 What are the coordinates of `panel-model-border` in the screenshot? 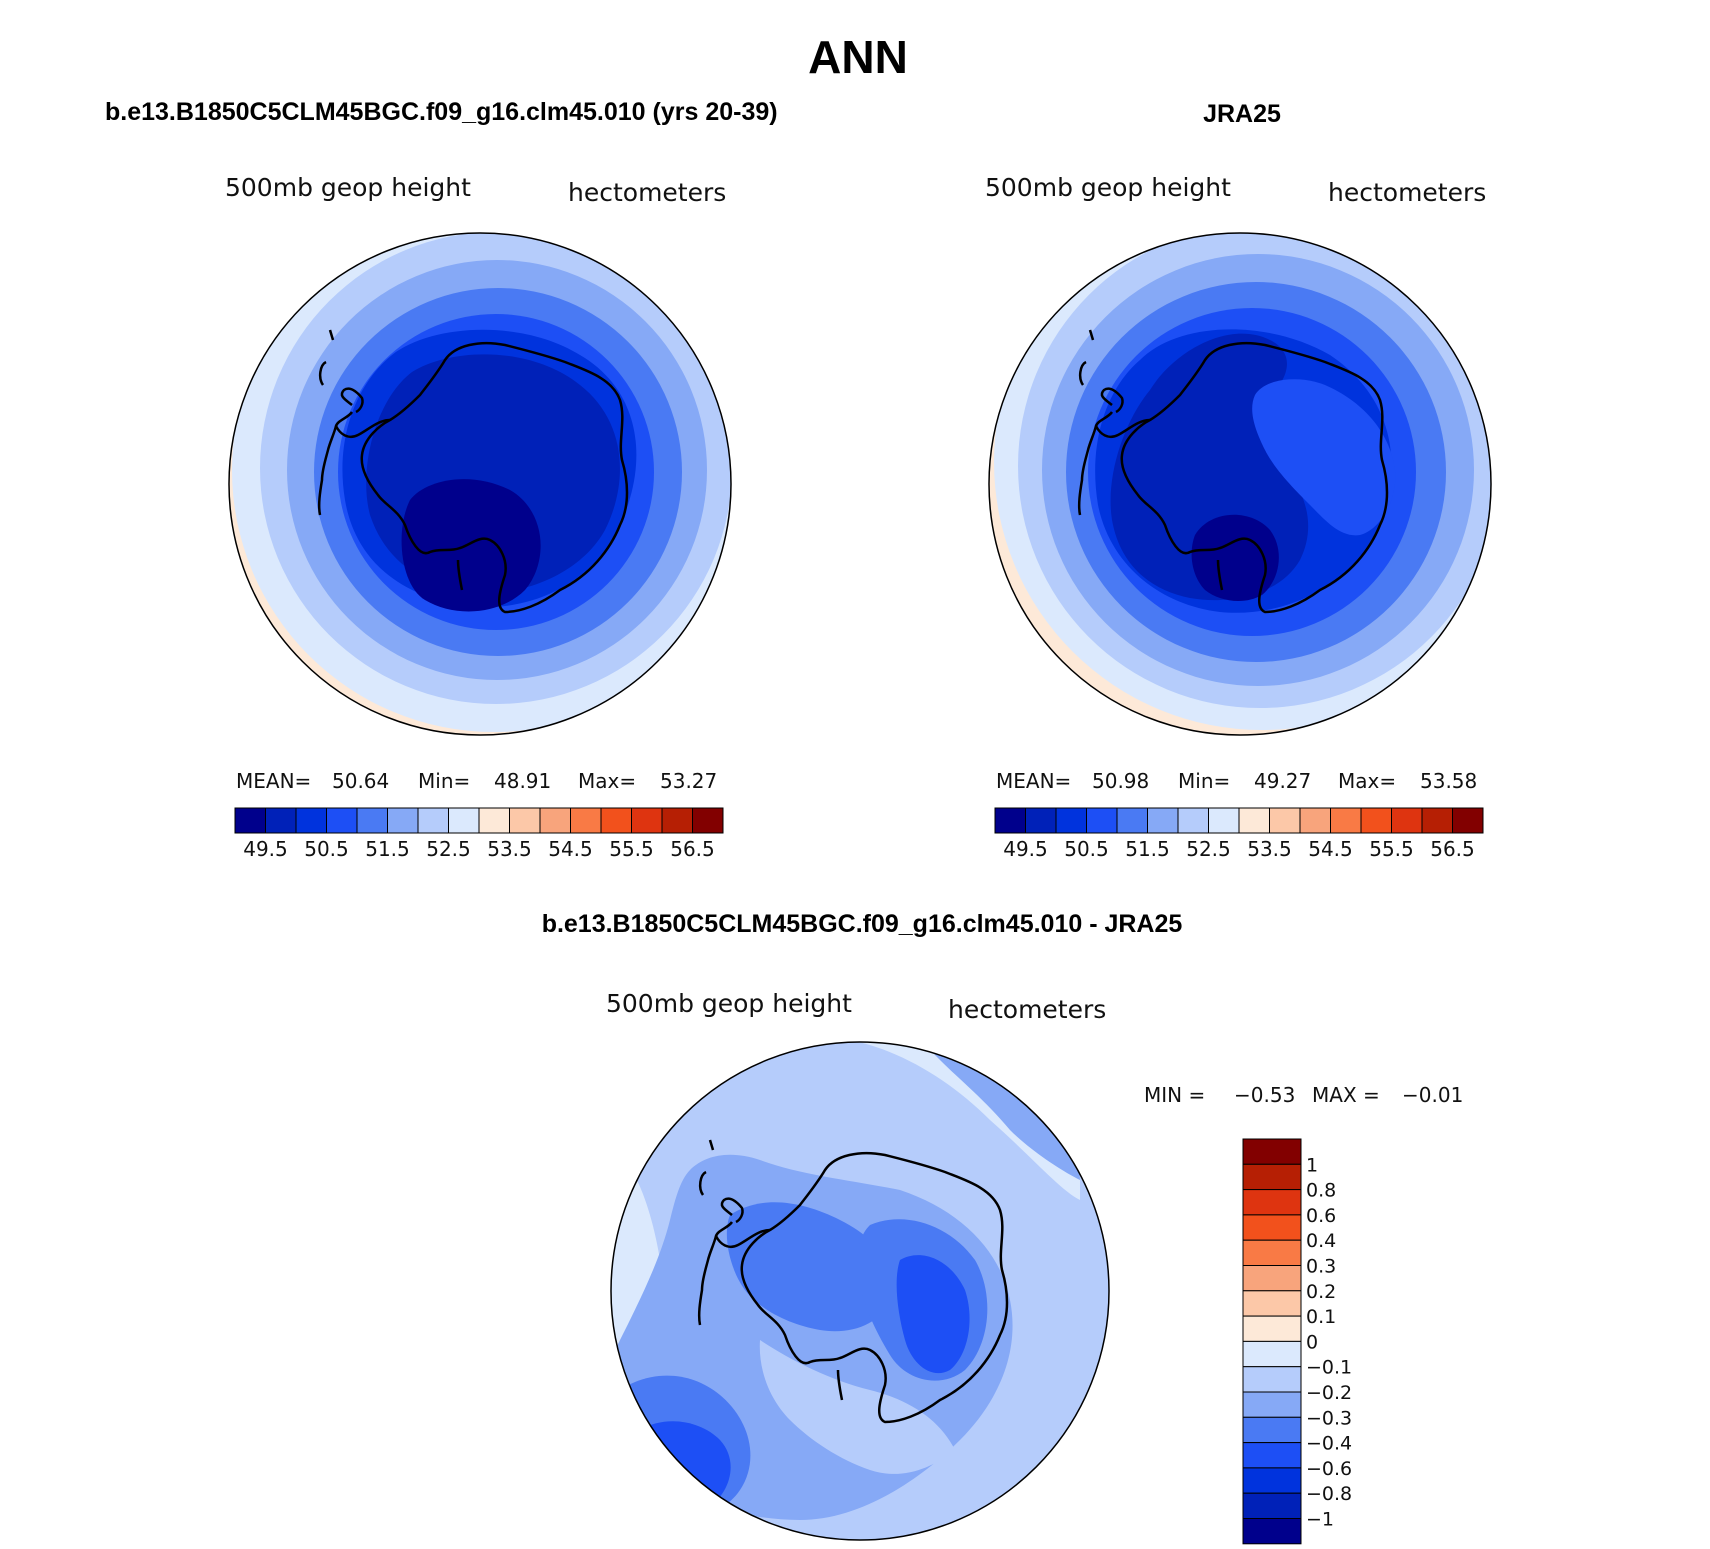 It's located at (480, 484).